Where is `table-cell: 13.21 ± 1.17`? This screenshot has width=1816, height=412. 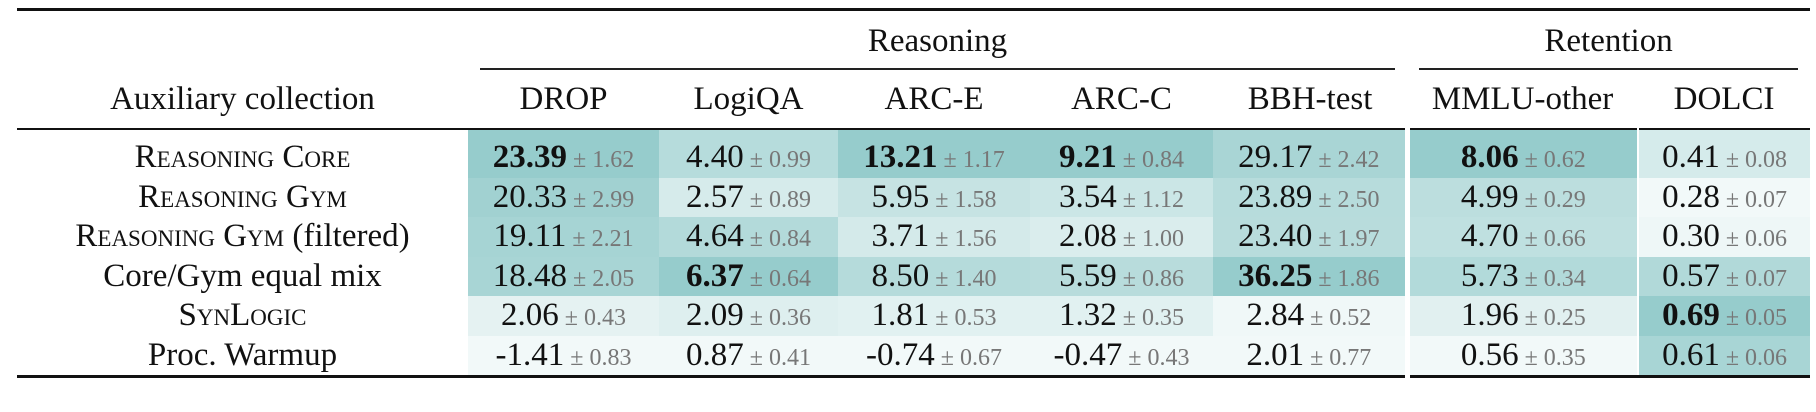
table-cell: 13.21 ± 1.17 is located at coordinates (934, 153).